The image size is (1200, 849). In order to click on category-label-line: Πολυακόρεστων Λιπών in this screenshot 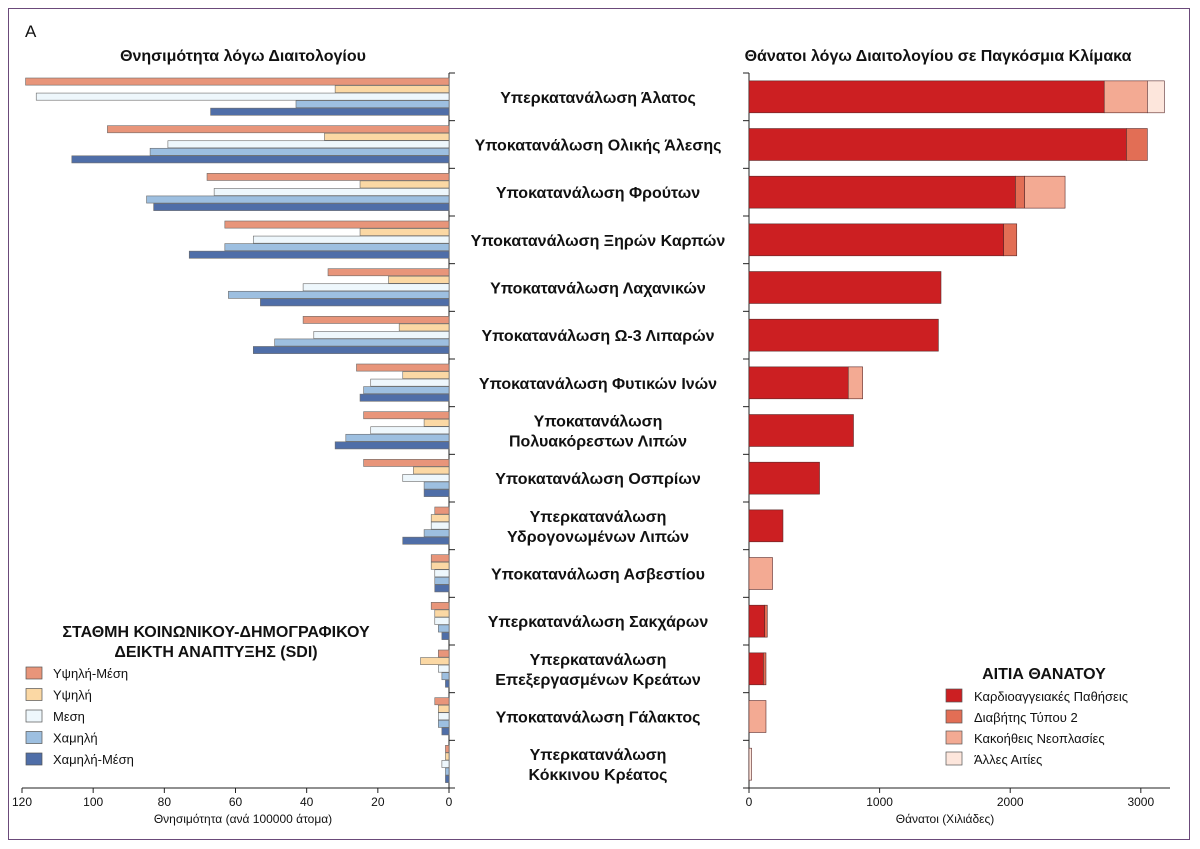, I will do `click(598, 442)`.